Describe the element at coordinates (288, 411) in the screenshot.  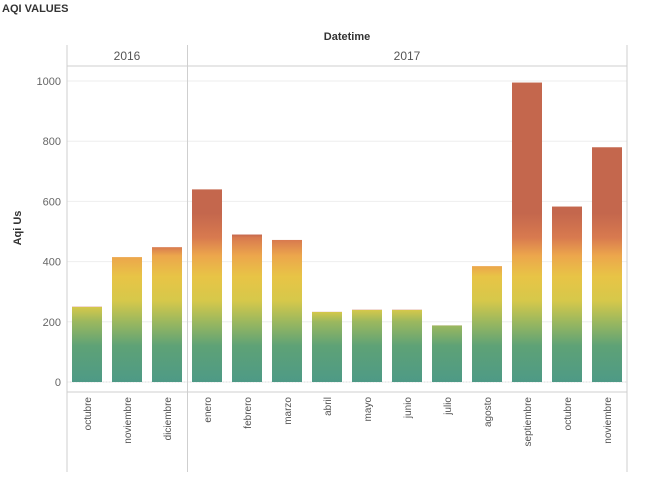
I see `category-label: marzo` at that location.